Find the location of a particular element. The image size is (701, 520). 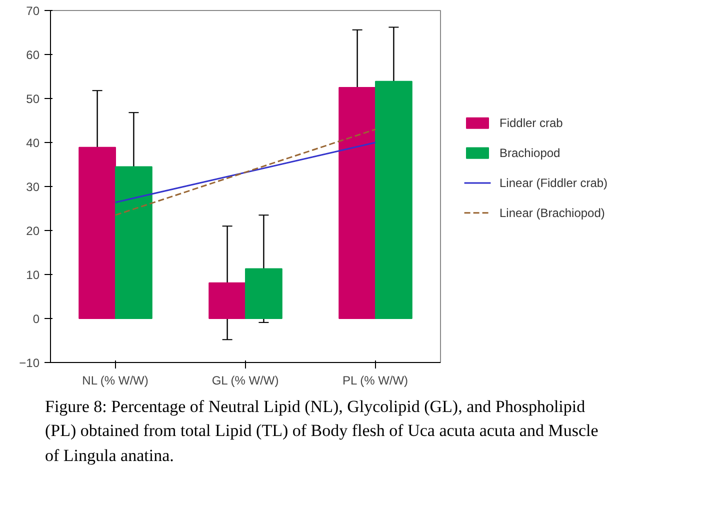

x-tick-label: PL (% W/W) is located at coordinates (375, 381).